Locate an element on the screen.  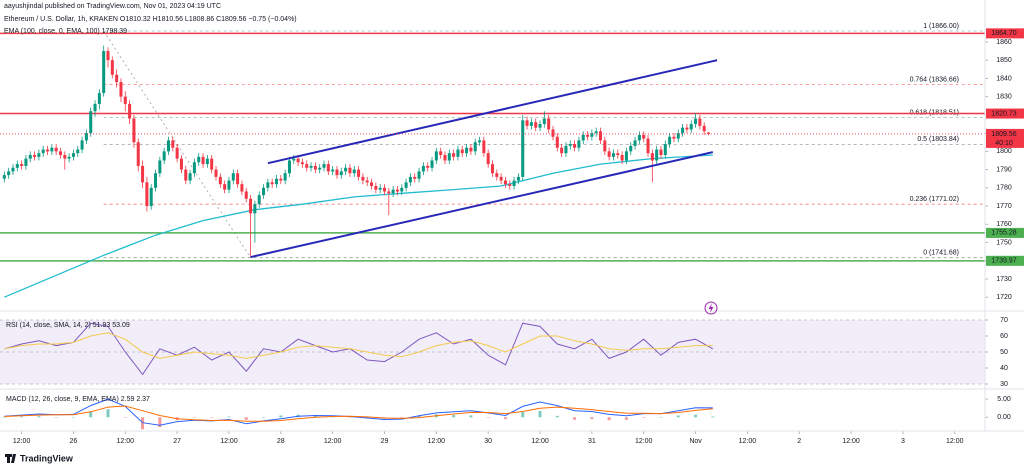
x-tick-label: 2 is located at coordinates (799, 441).